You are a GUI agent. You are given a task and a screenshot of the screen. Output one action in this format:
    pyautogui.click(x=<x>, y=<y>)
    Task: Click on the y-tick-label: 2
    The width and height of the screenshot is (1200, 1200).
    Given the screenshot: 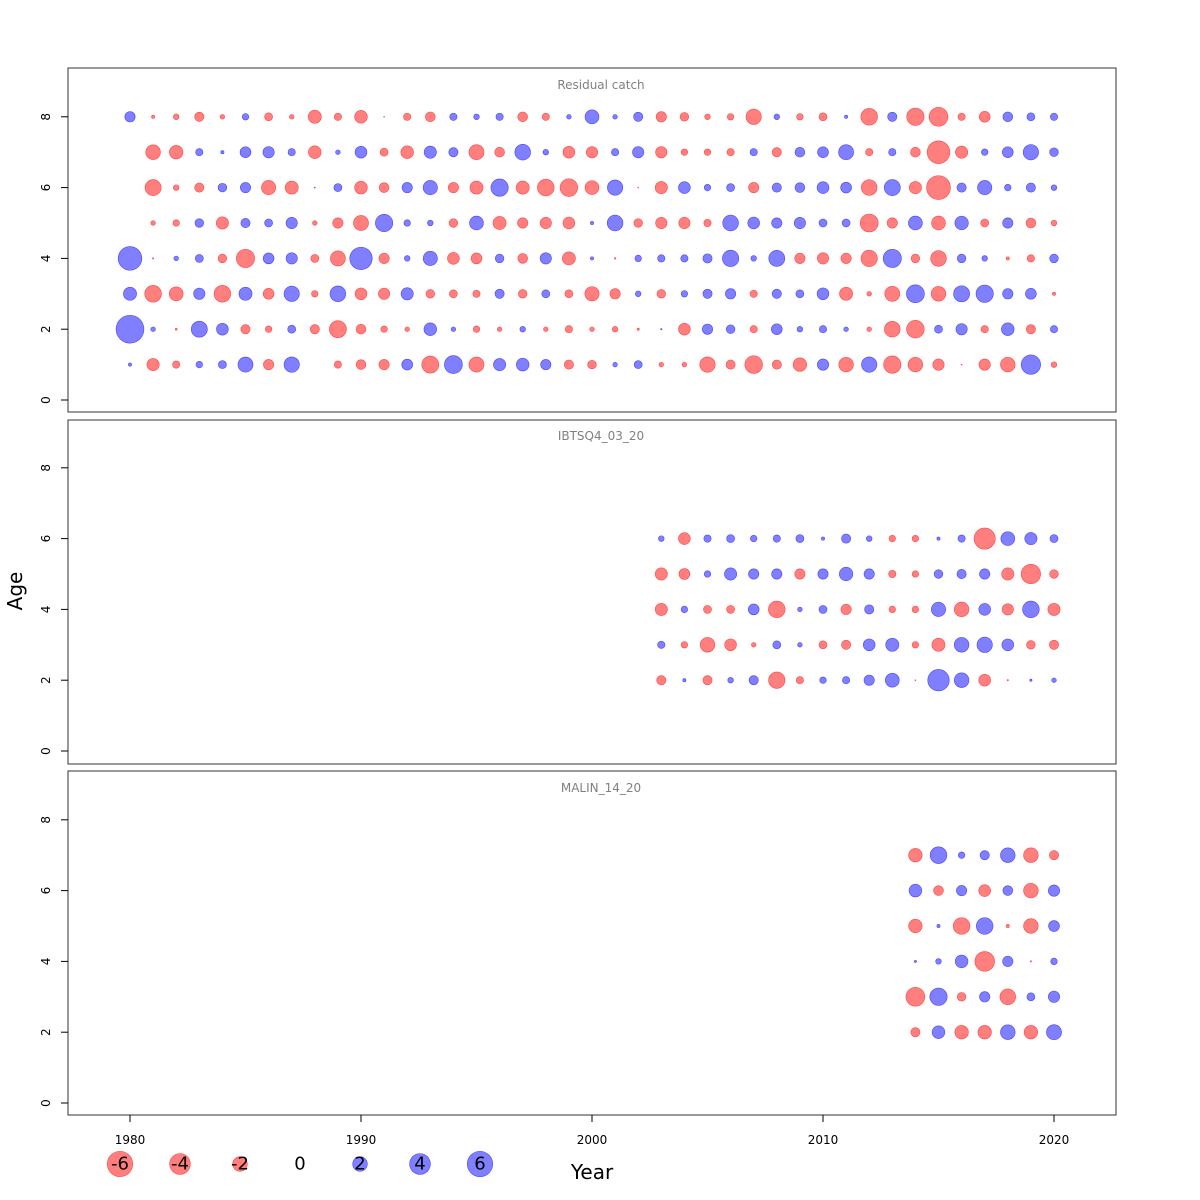 What is the action you would take?
    pyautogui.click(x=46, y=329)
    